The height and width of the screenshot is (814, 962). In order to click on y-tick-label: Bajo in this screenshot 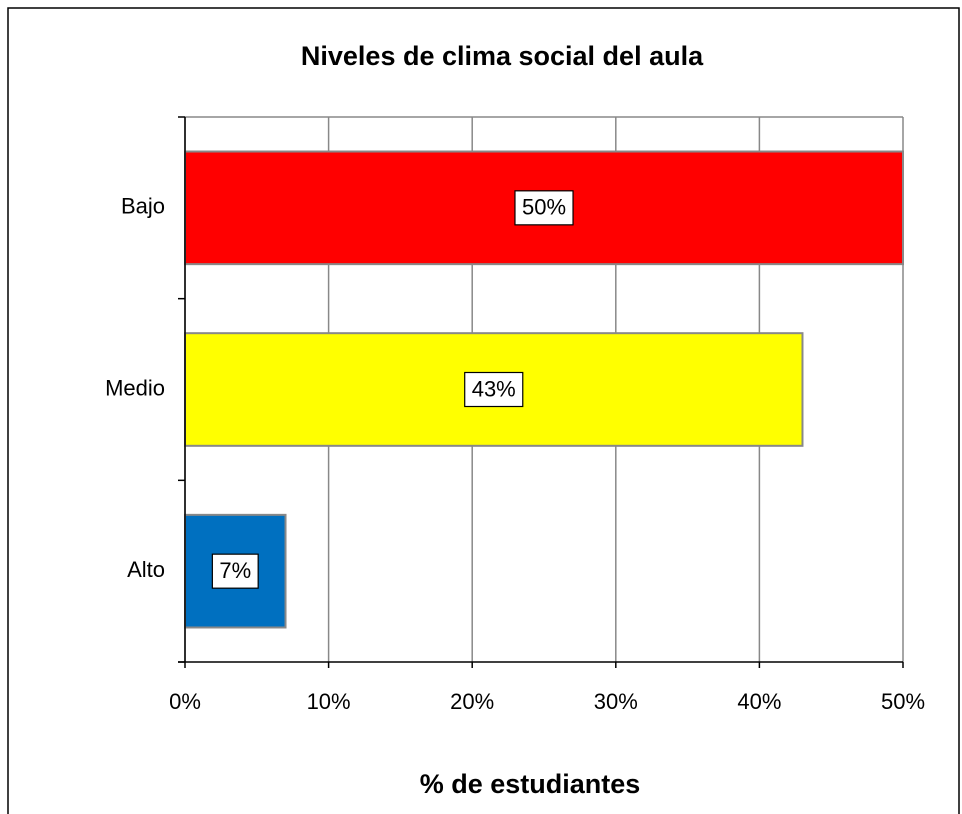, I will do `click(143, 206)`.